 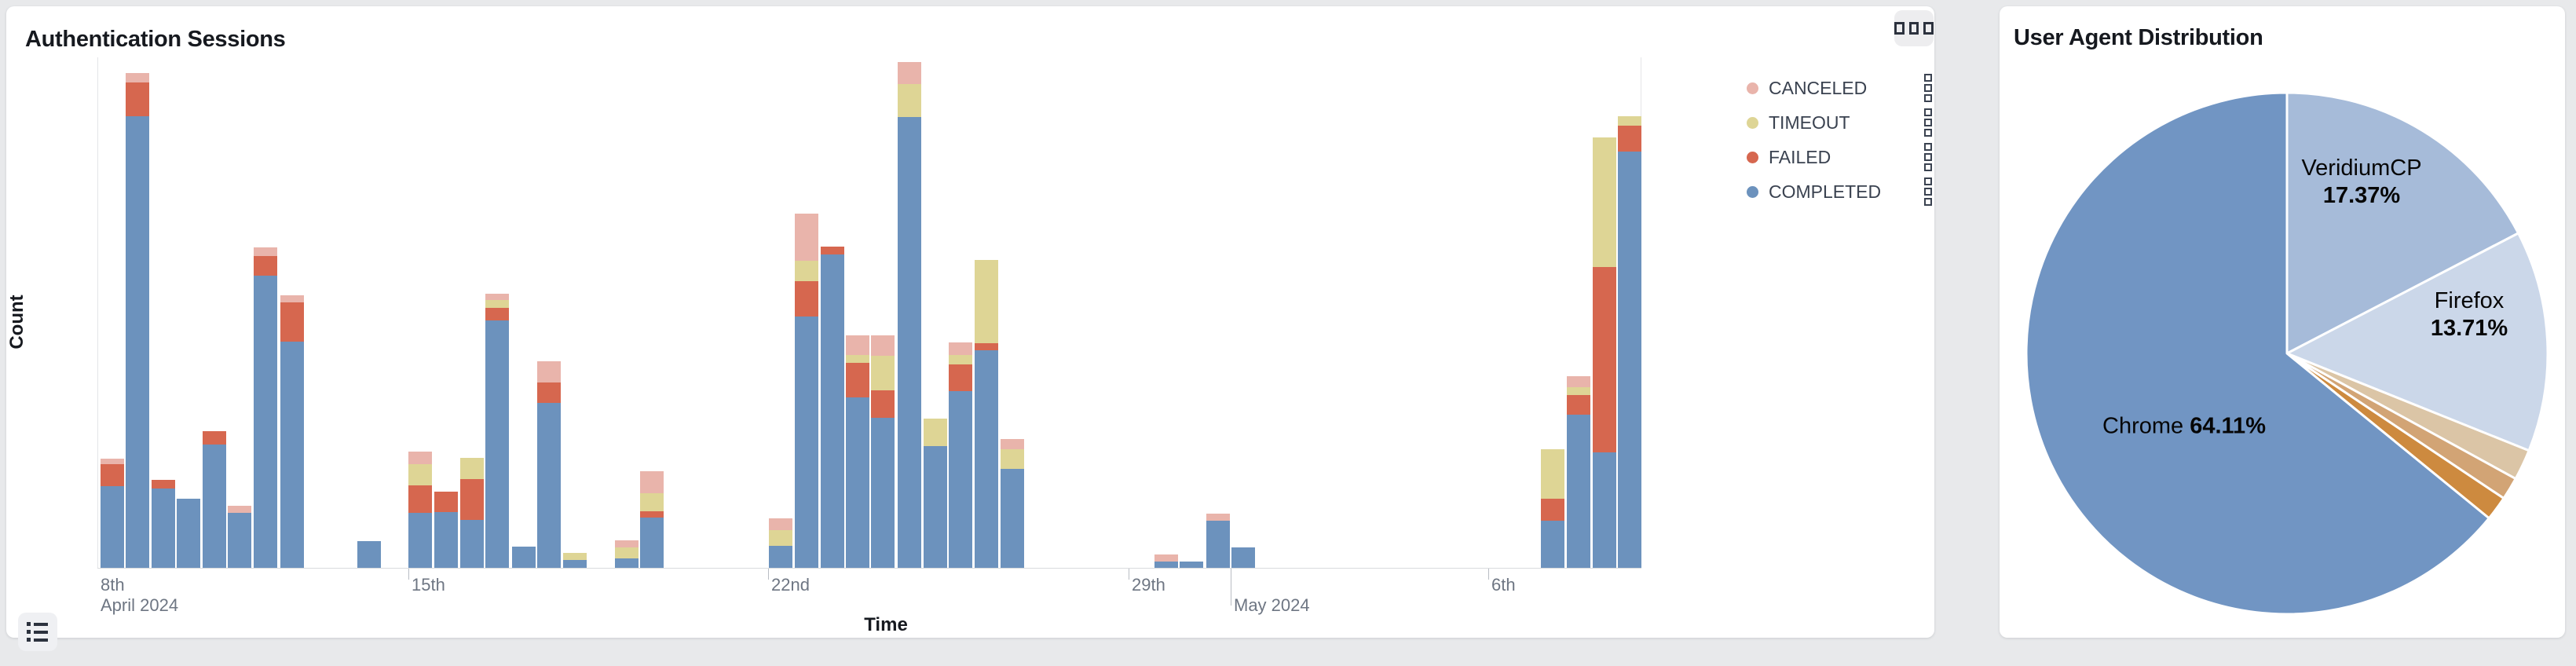 What do you see at coordinates (1914, 28) in the screenshot?
I see `chart-menu-button` at bounding box center [1914, 28].